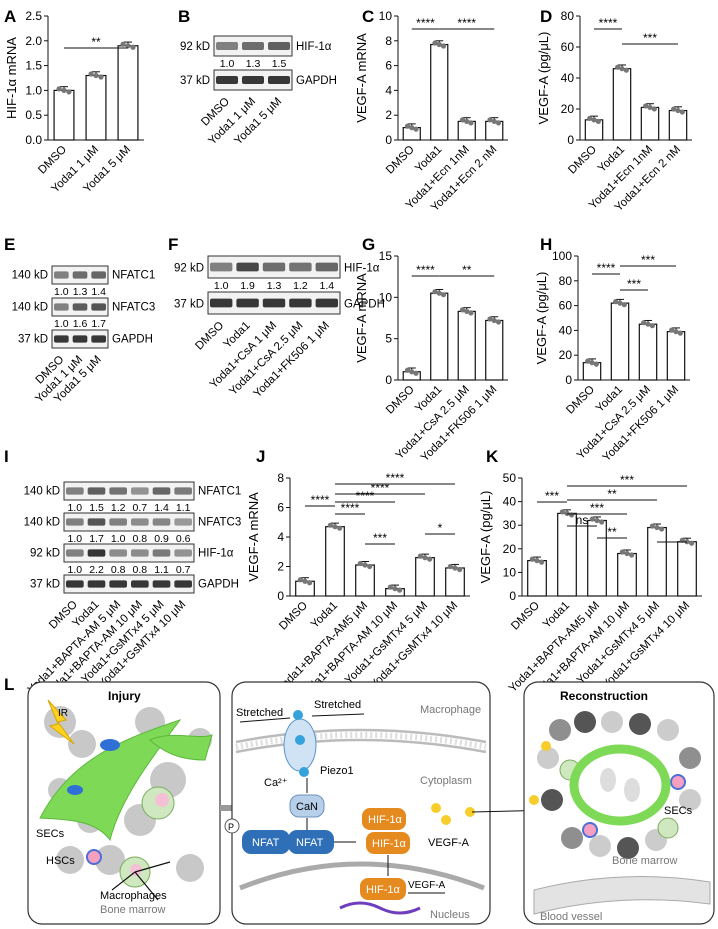 The width and height of the screenshot is (718, 929). Describe the element at coordinates (427, 885) in the screenshot. I see `vegf-gene-label: VEGF-A` at that location.